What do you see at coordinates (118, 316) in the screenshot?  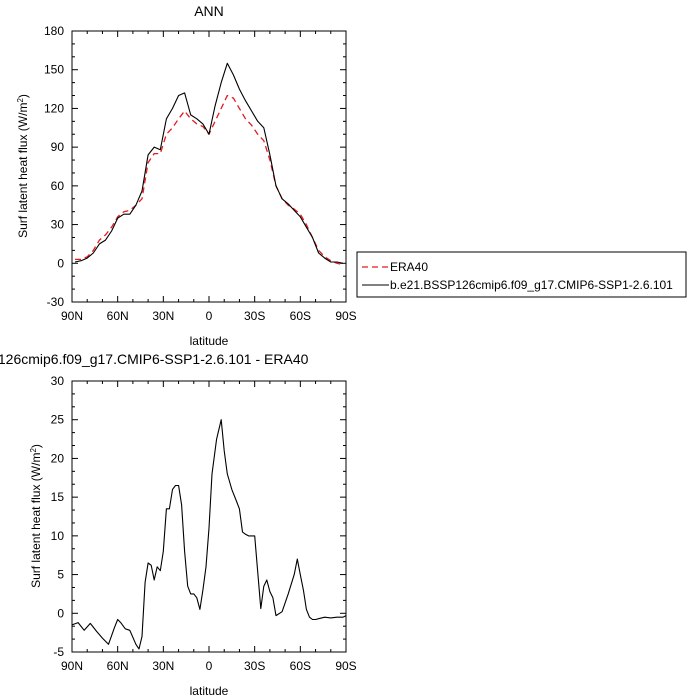 I see `top-xtick-label: 60N` at bounding box center [118, 316].